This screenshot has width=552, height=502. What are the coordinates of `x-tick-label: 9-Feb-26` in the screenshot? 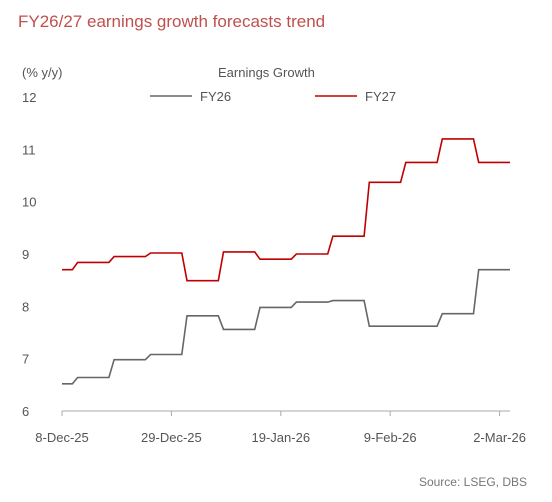 It's located at (390, 437).